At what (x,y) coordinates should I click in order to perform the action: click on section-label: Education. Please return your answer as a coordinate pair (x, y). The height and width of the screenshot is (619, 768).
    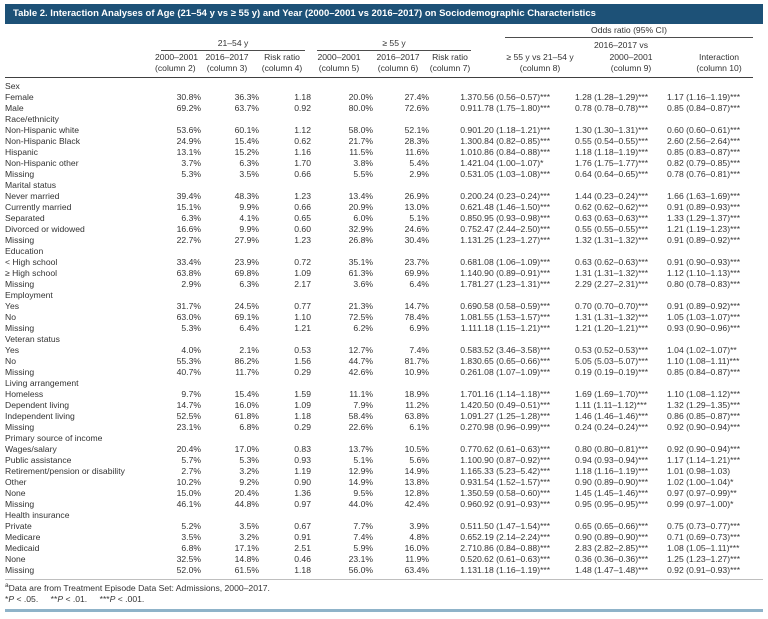
    Looking at the image, I should click on (24, 251).